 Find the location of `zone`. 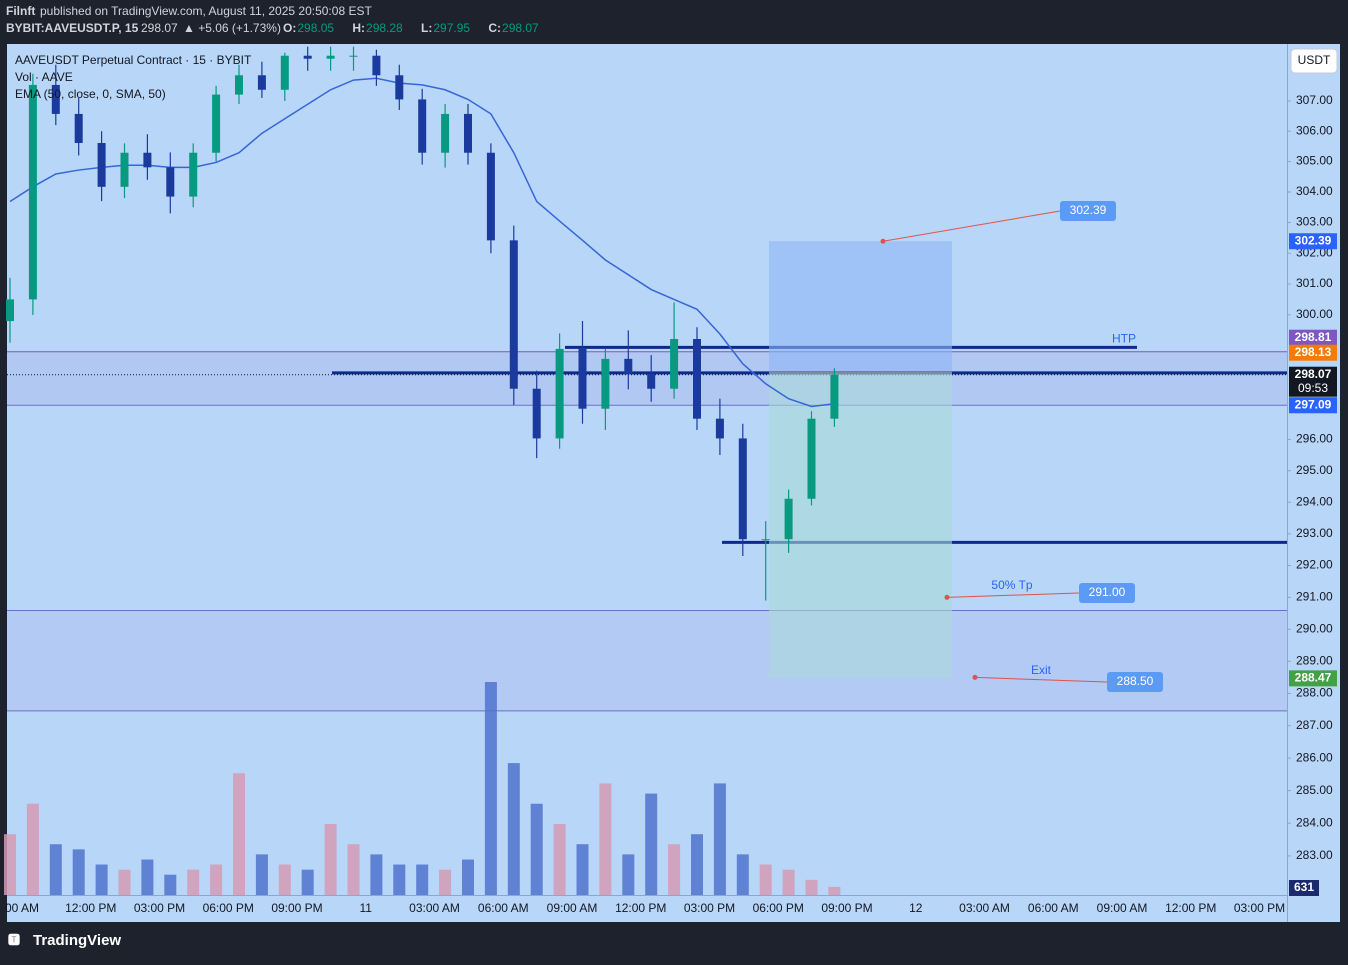

zone is located at coordinates (647, 660).